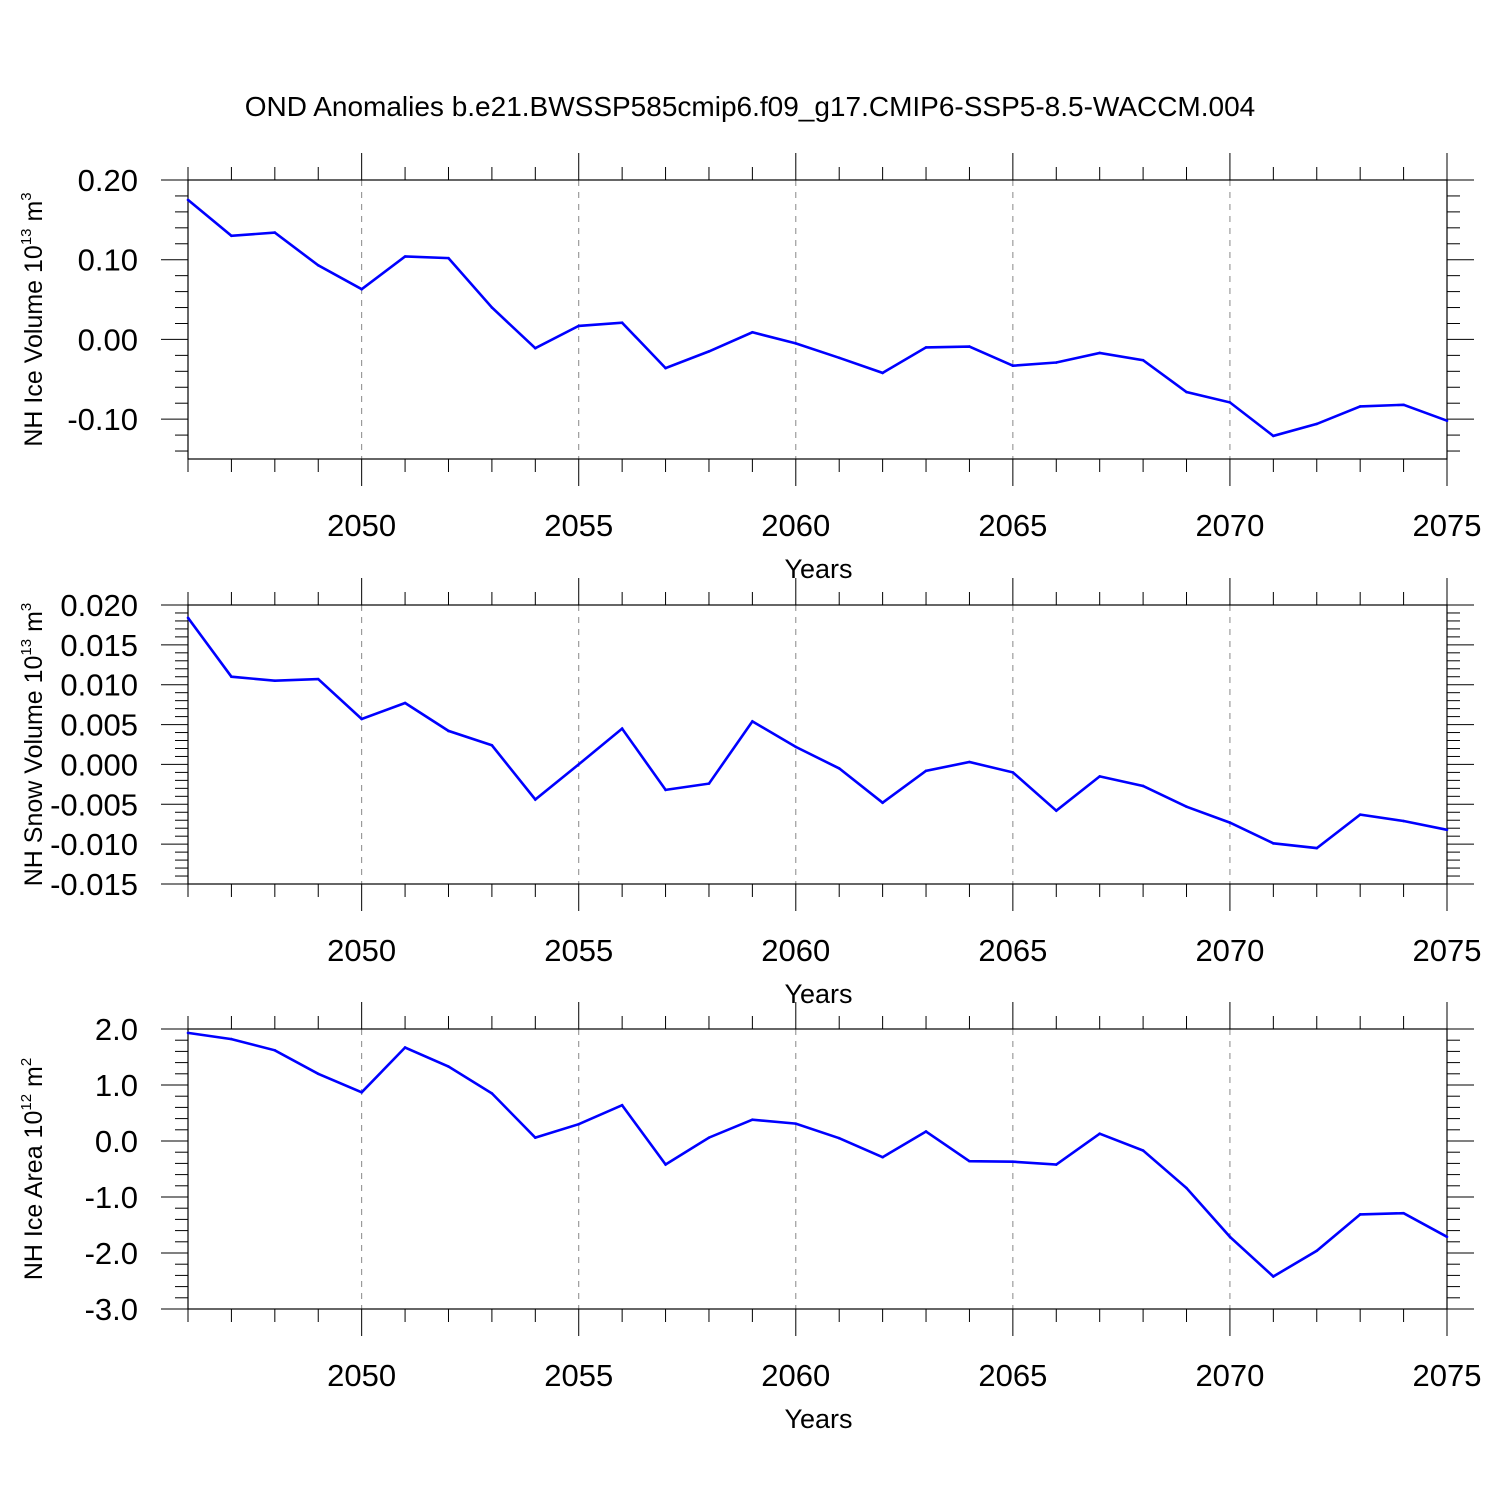  What do you see at coordinates (108, 260) in the screenshot?
I see `ytick-label: 0.10` at bounding box center [108, 260].